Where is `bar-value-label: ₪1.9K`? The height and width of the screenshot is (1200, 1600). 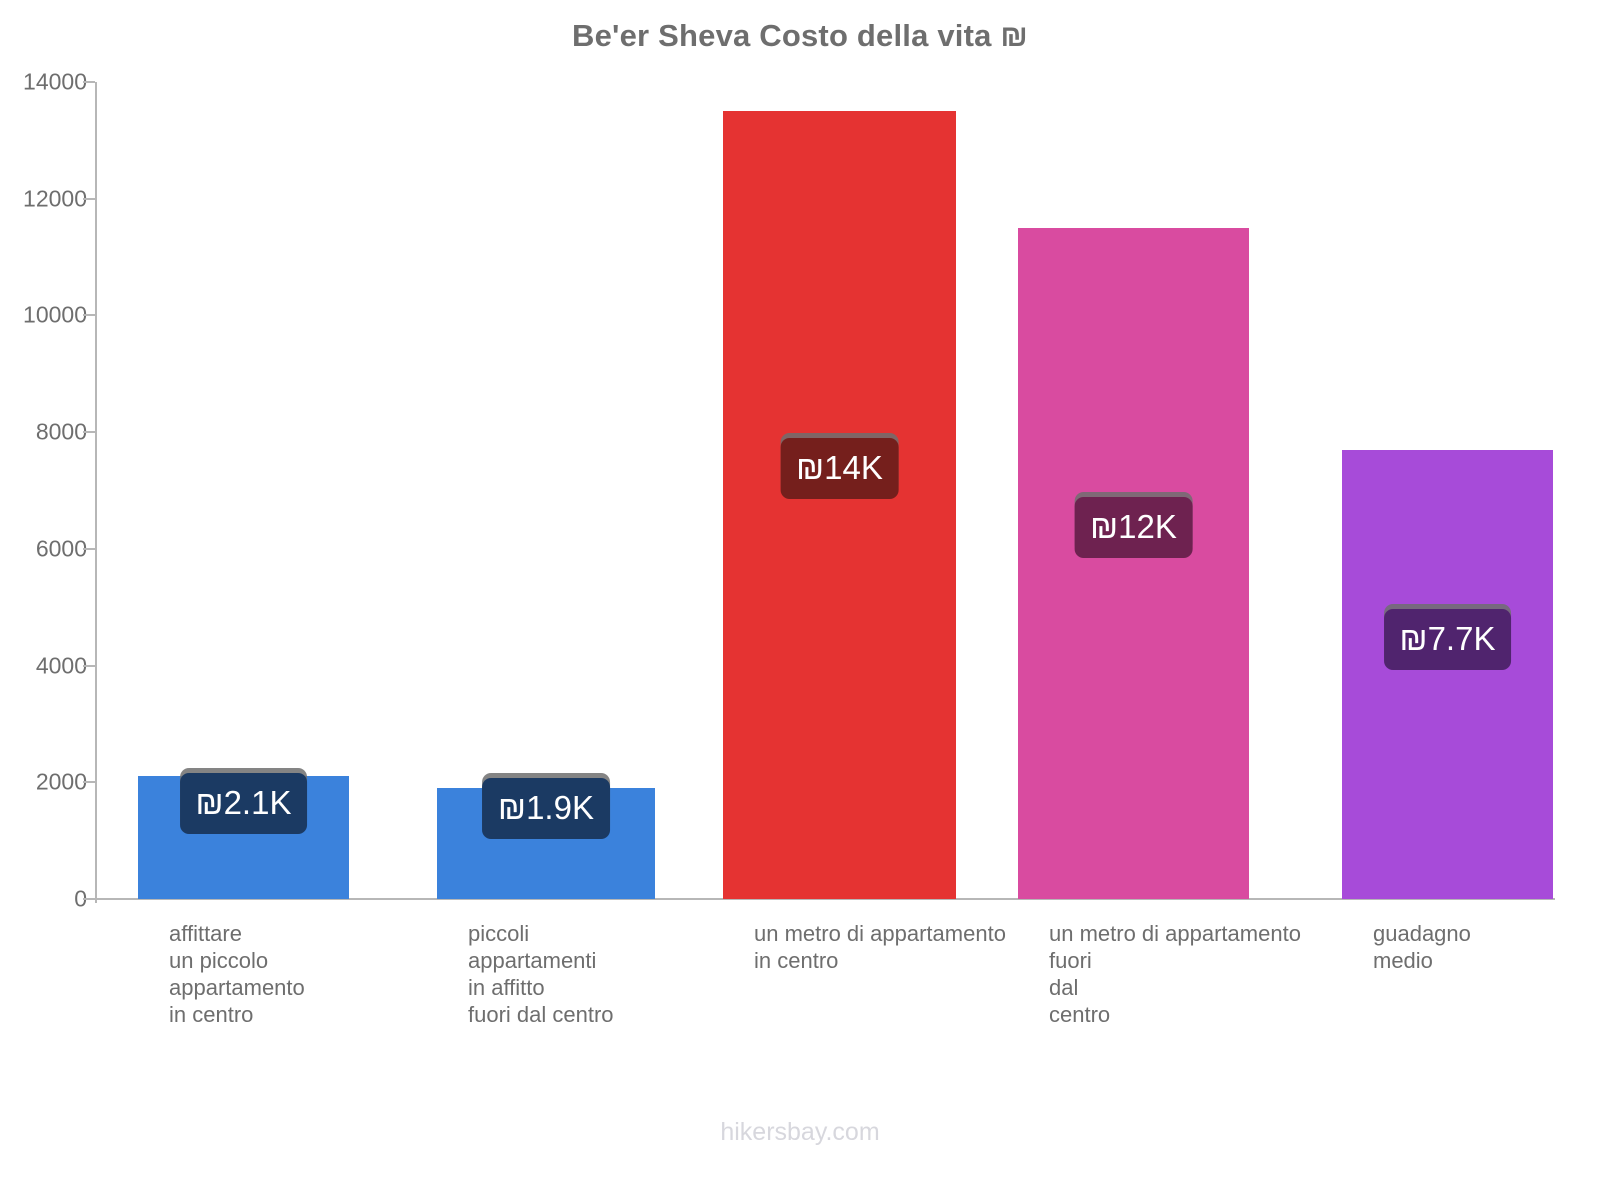 bar-value-label: ₪1.9K is located at coordinates (546, 808).